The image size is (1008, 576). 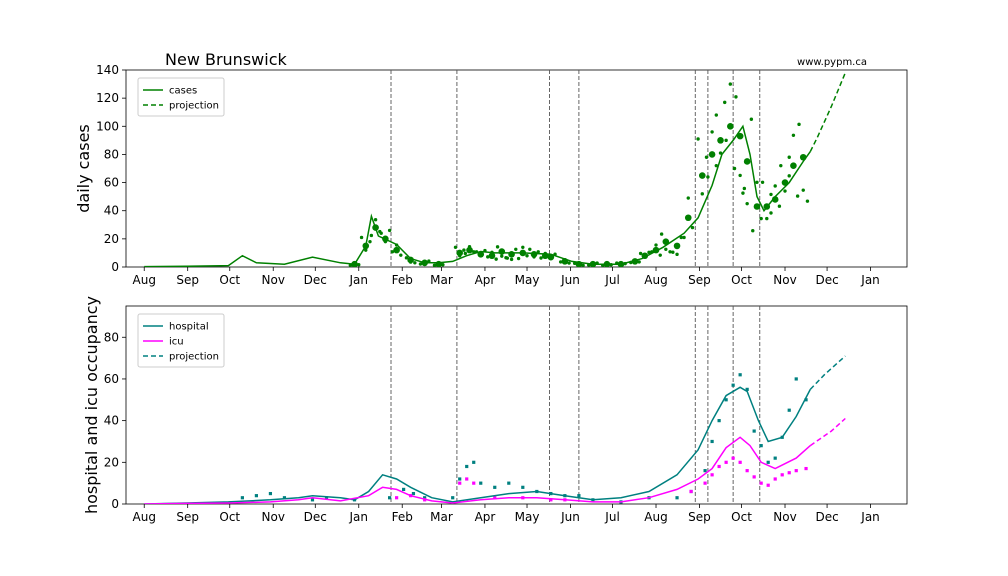 I want to click on legend-label: hospital, so click(x=189, y=327).